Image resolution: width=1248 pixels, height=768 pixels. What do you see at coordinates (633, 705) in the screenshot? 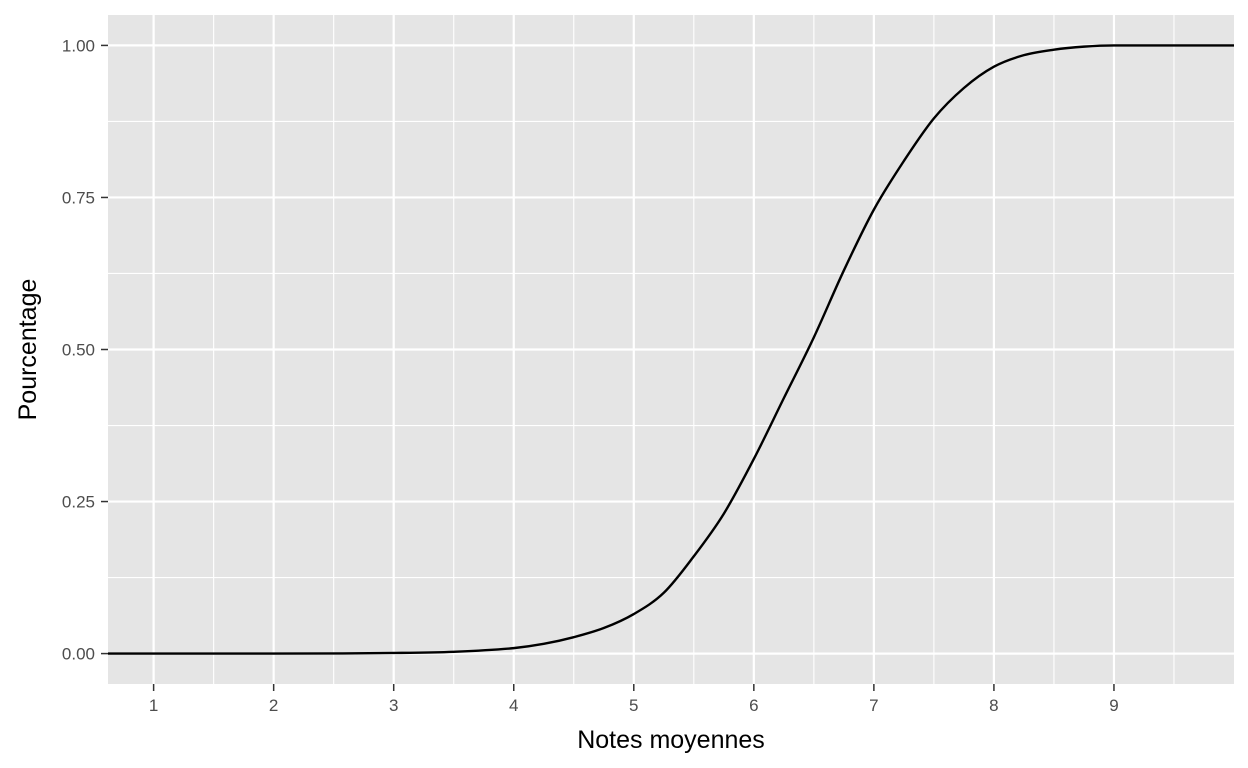
I see `x-tick-label: 5` at bounding box center [633, 705].